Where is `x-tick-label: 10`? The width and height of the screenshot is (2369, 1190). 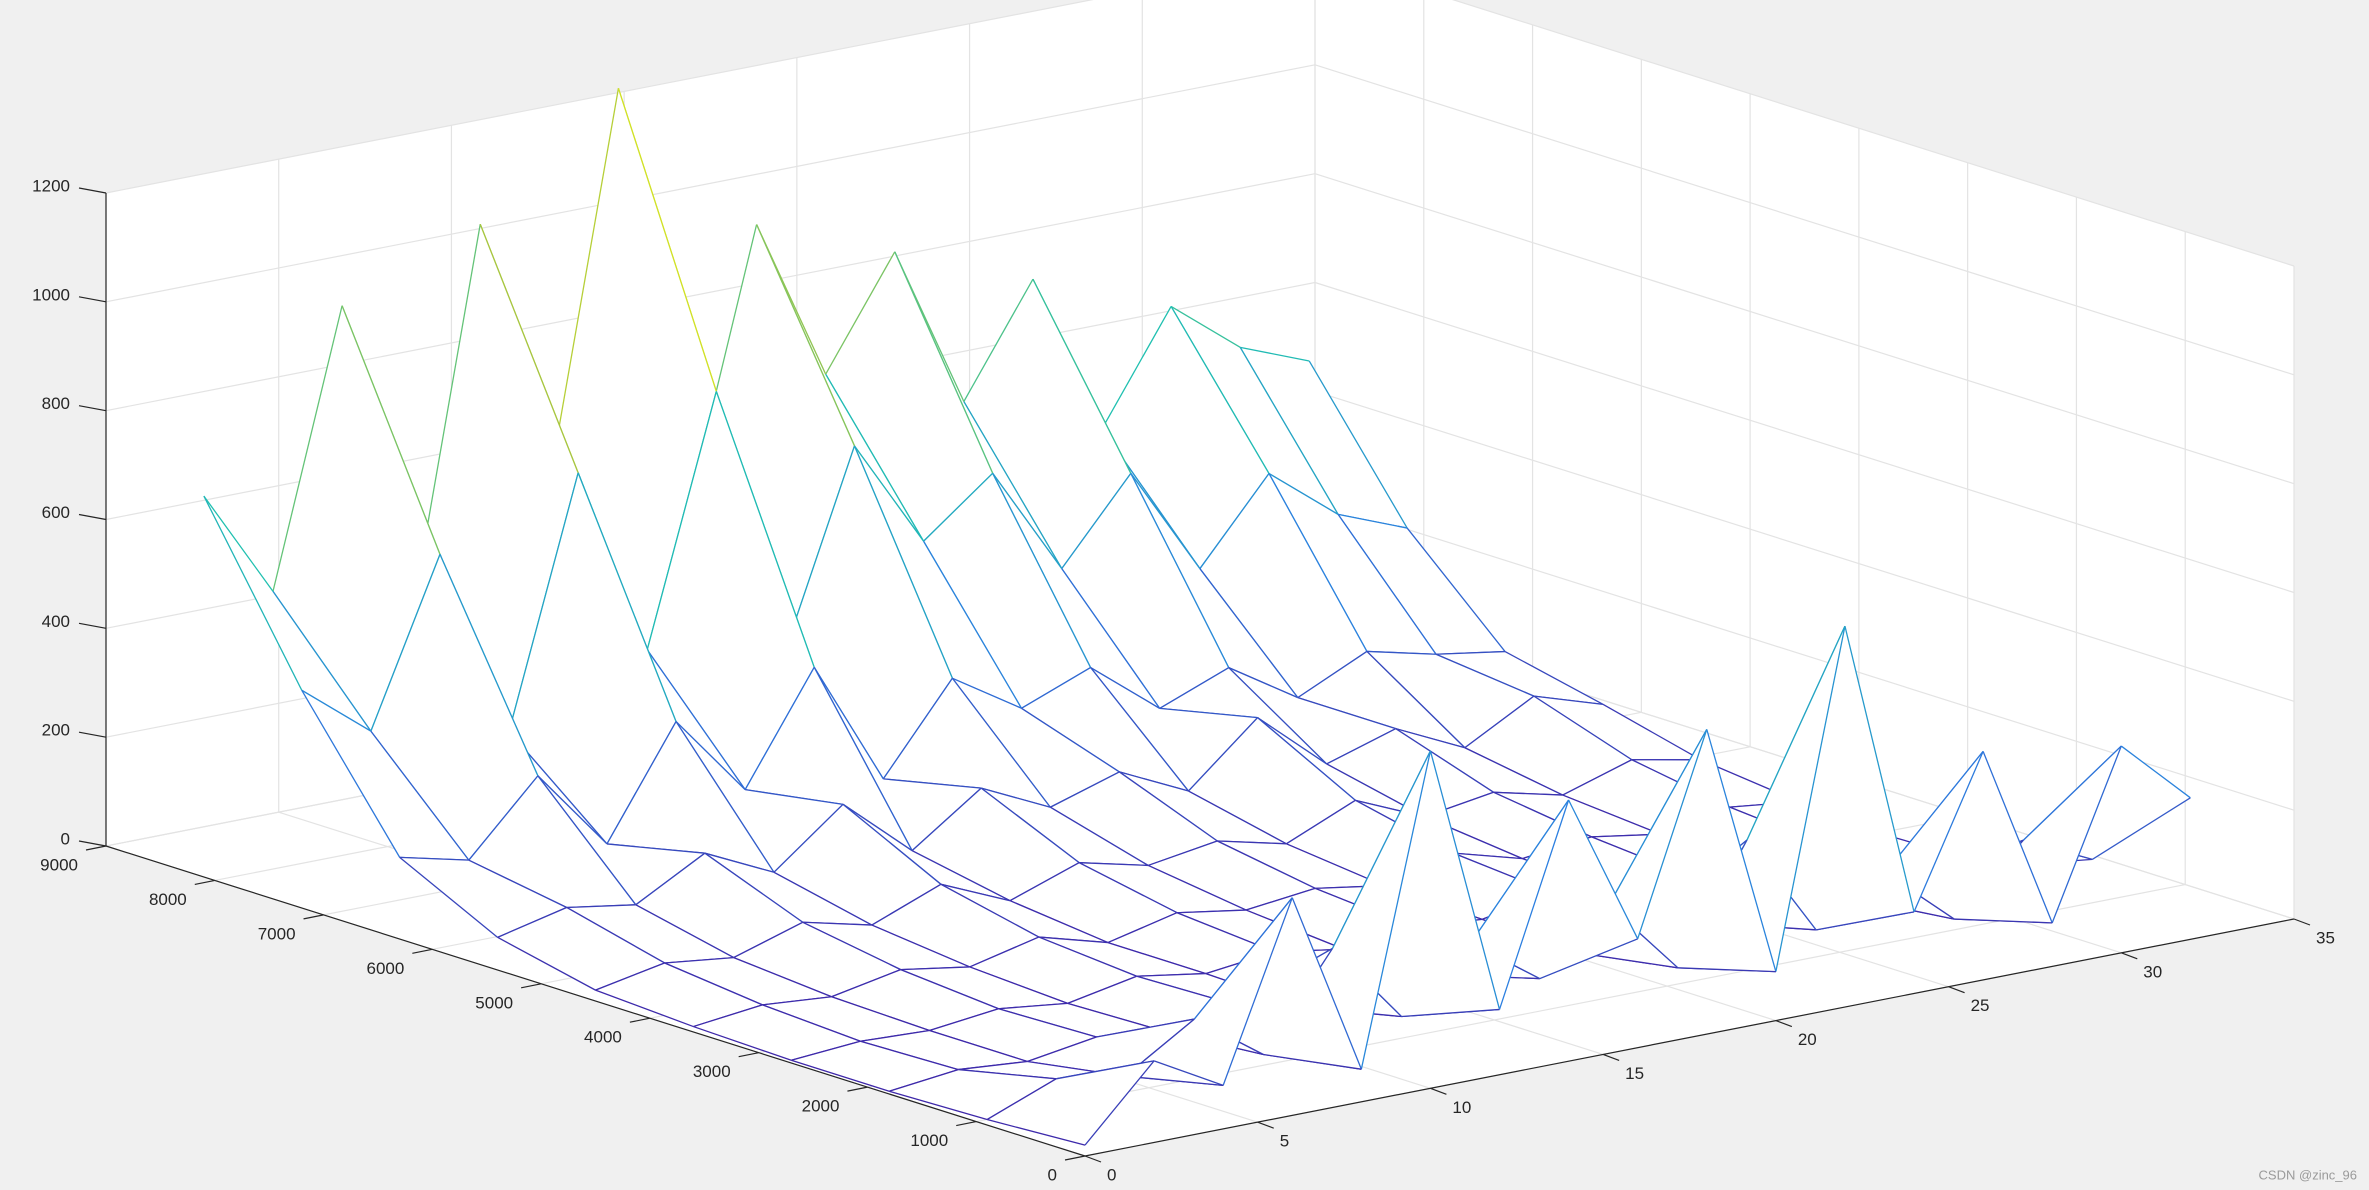 x-tick-label: 10 is located at coordinates (1461, 1107).